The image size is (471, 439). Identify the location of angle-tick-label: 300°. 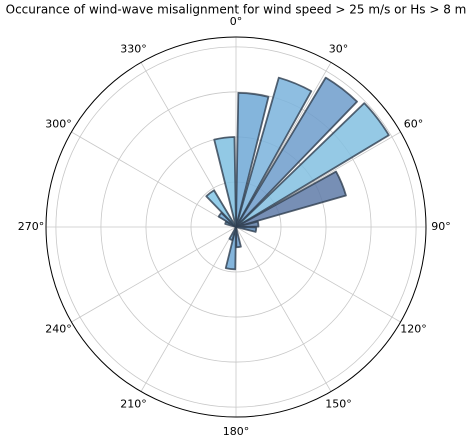
(58, 124).